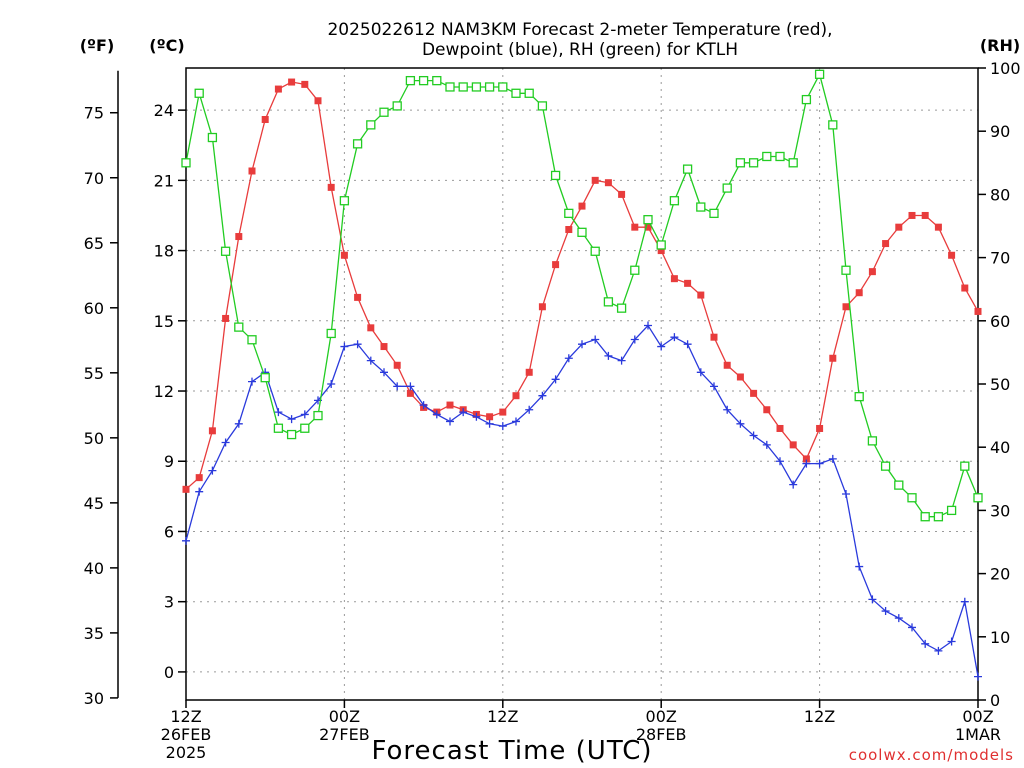 Image resolution: width=1024 pixels, height=768 pixels. What do you see at coordinates (186, 734) in the screenshot?
I see `time-tick-label: 12Z 26FEB 2025` at bounding box center [186, 734].